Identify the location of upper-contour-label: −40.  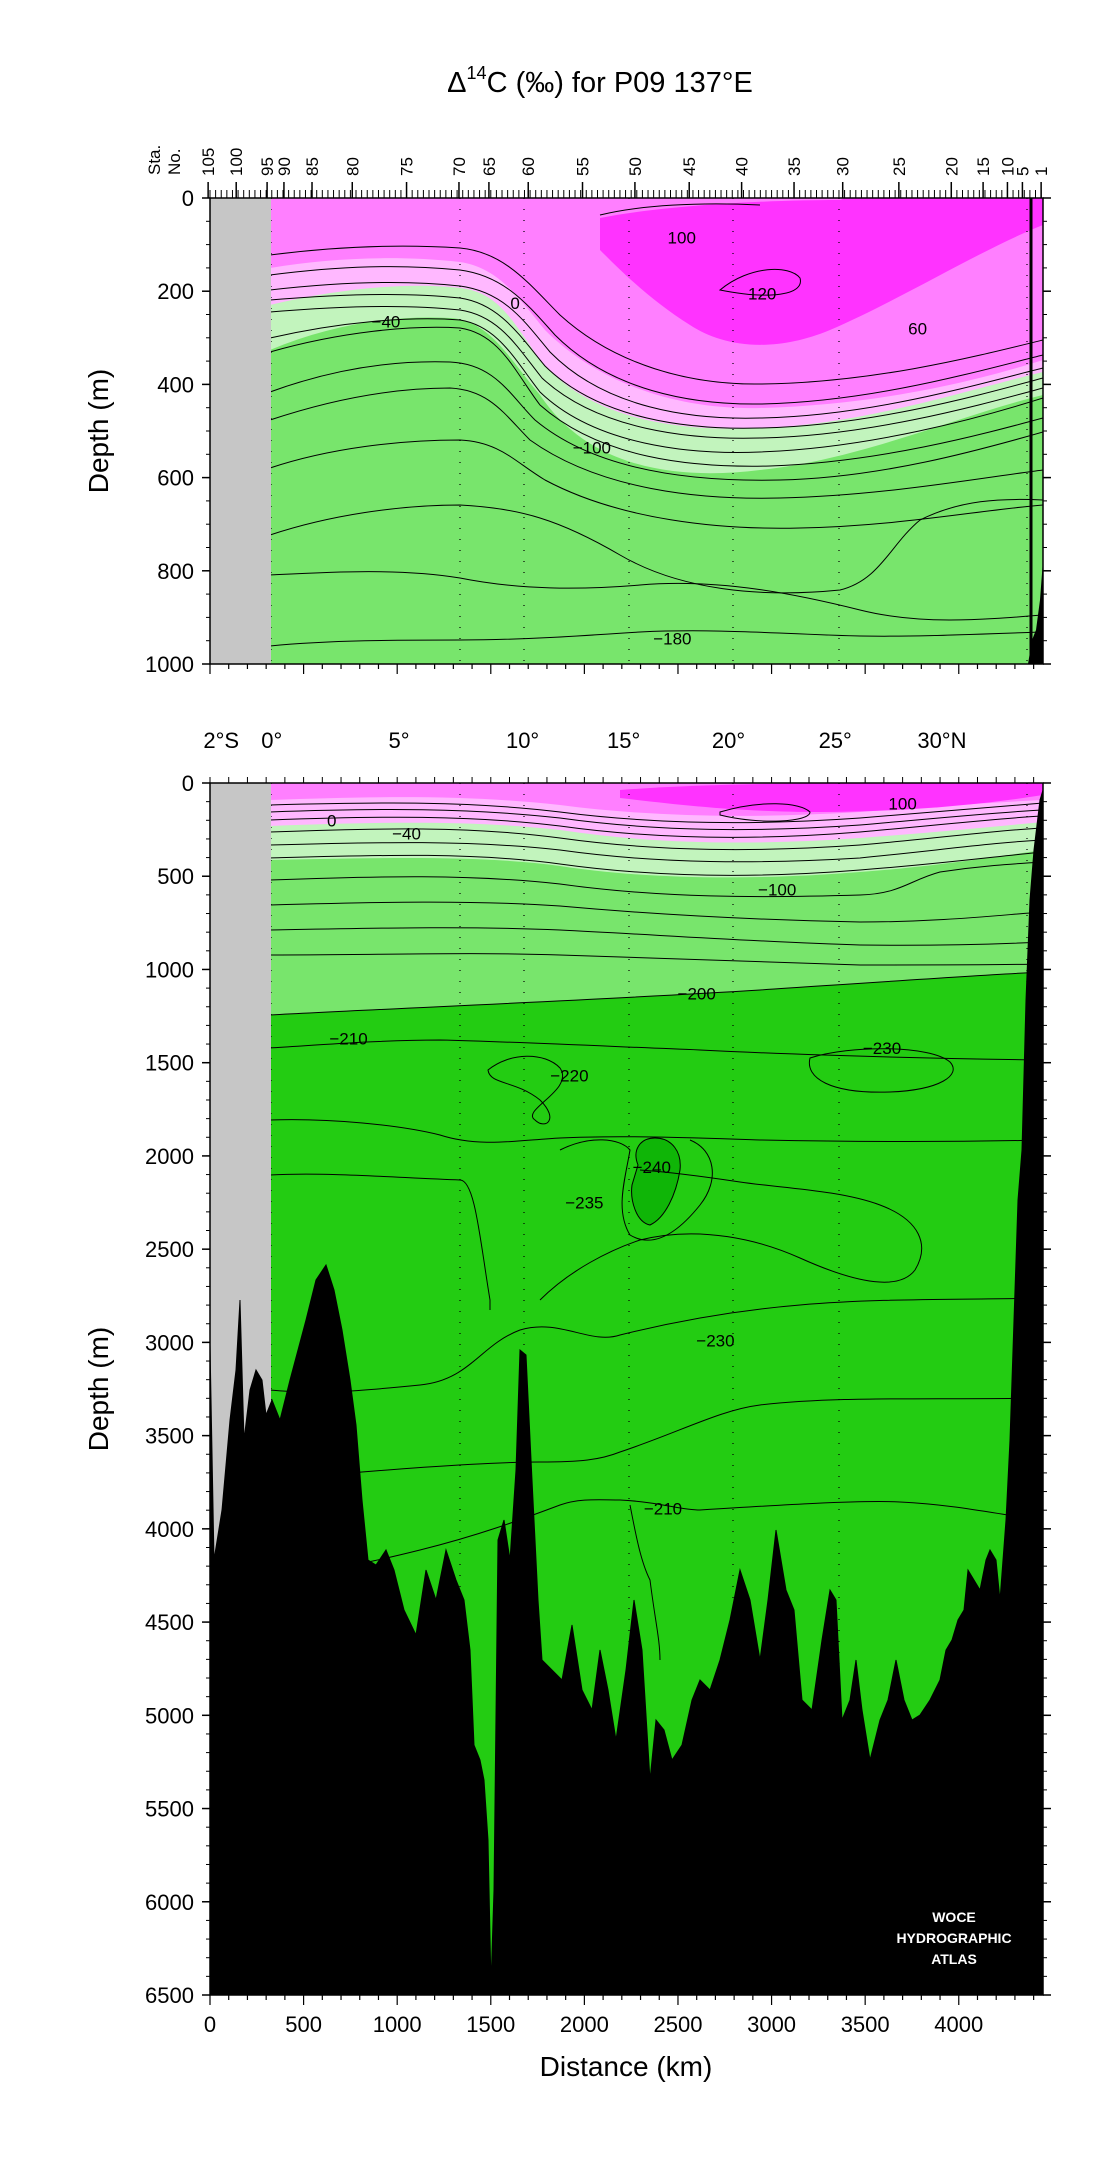
(386, 321).